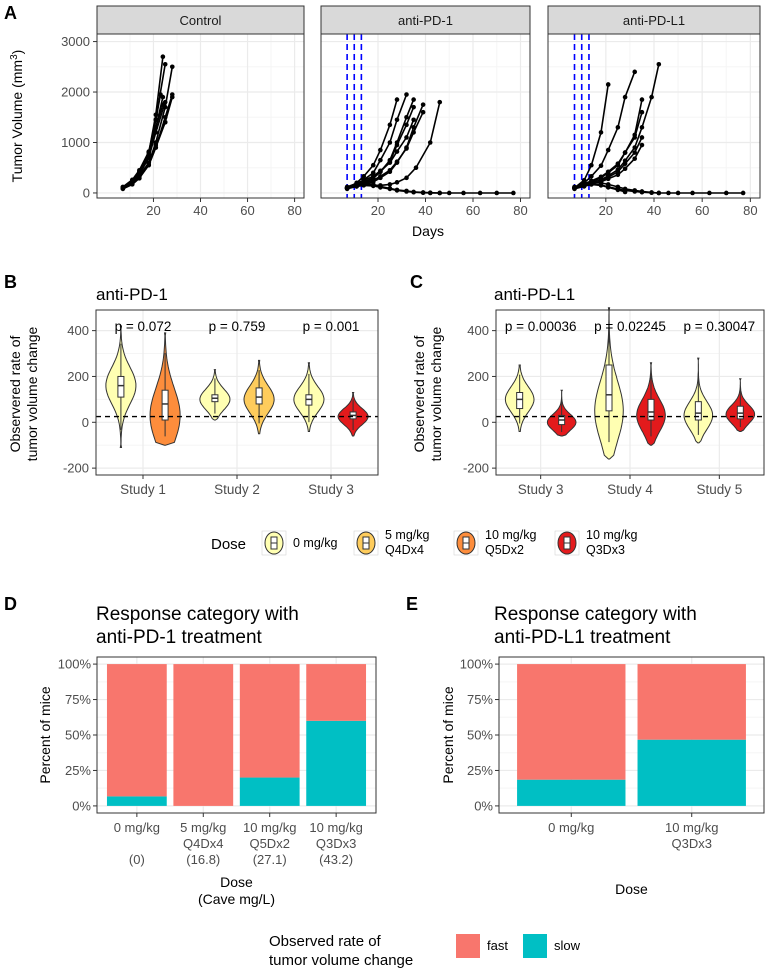 The height and width of the screenshot is (973, 768). What do you see at coordinates (269, 827) in the screenshot?
I see `x-tick-label: 10 mg/kg` at bounding box center [269, 827].